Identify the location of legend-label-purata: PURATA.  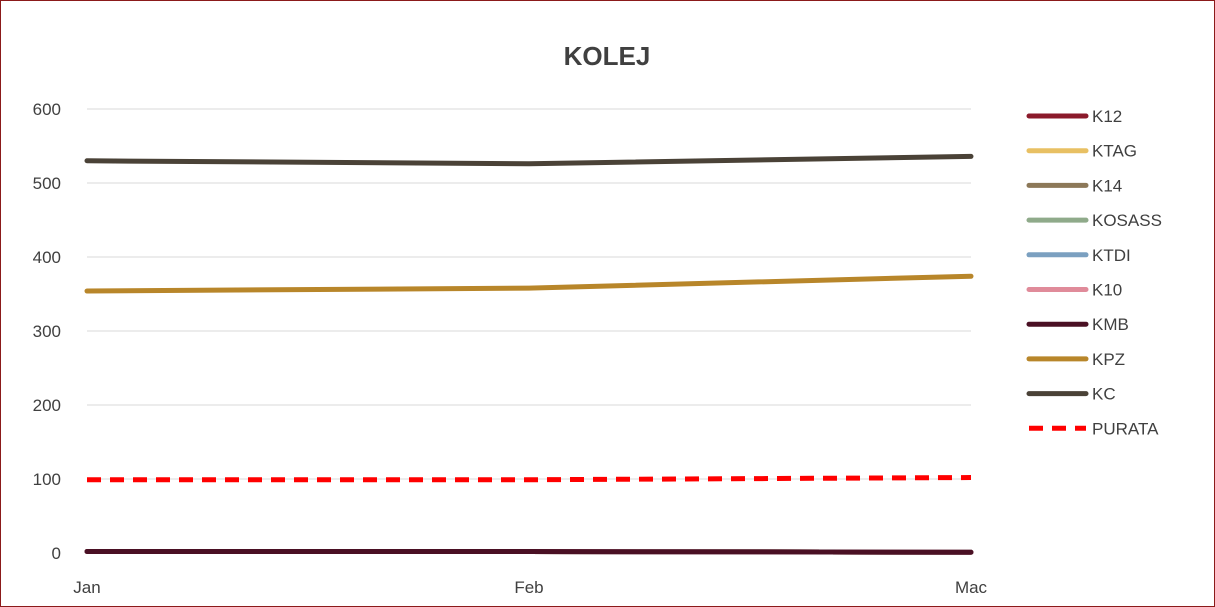
(1125, 428).